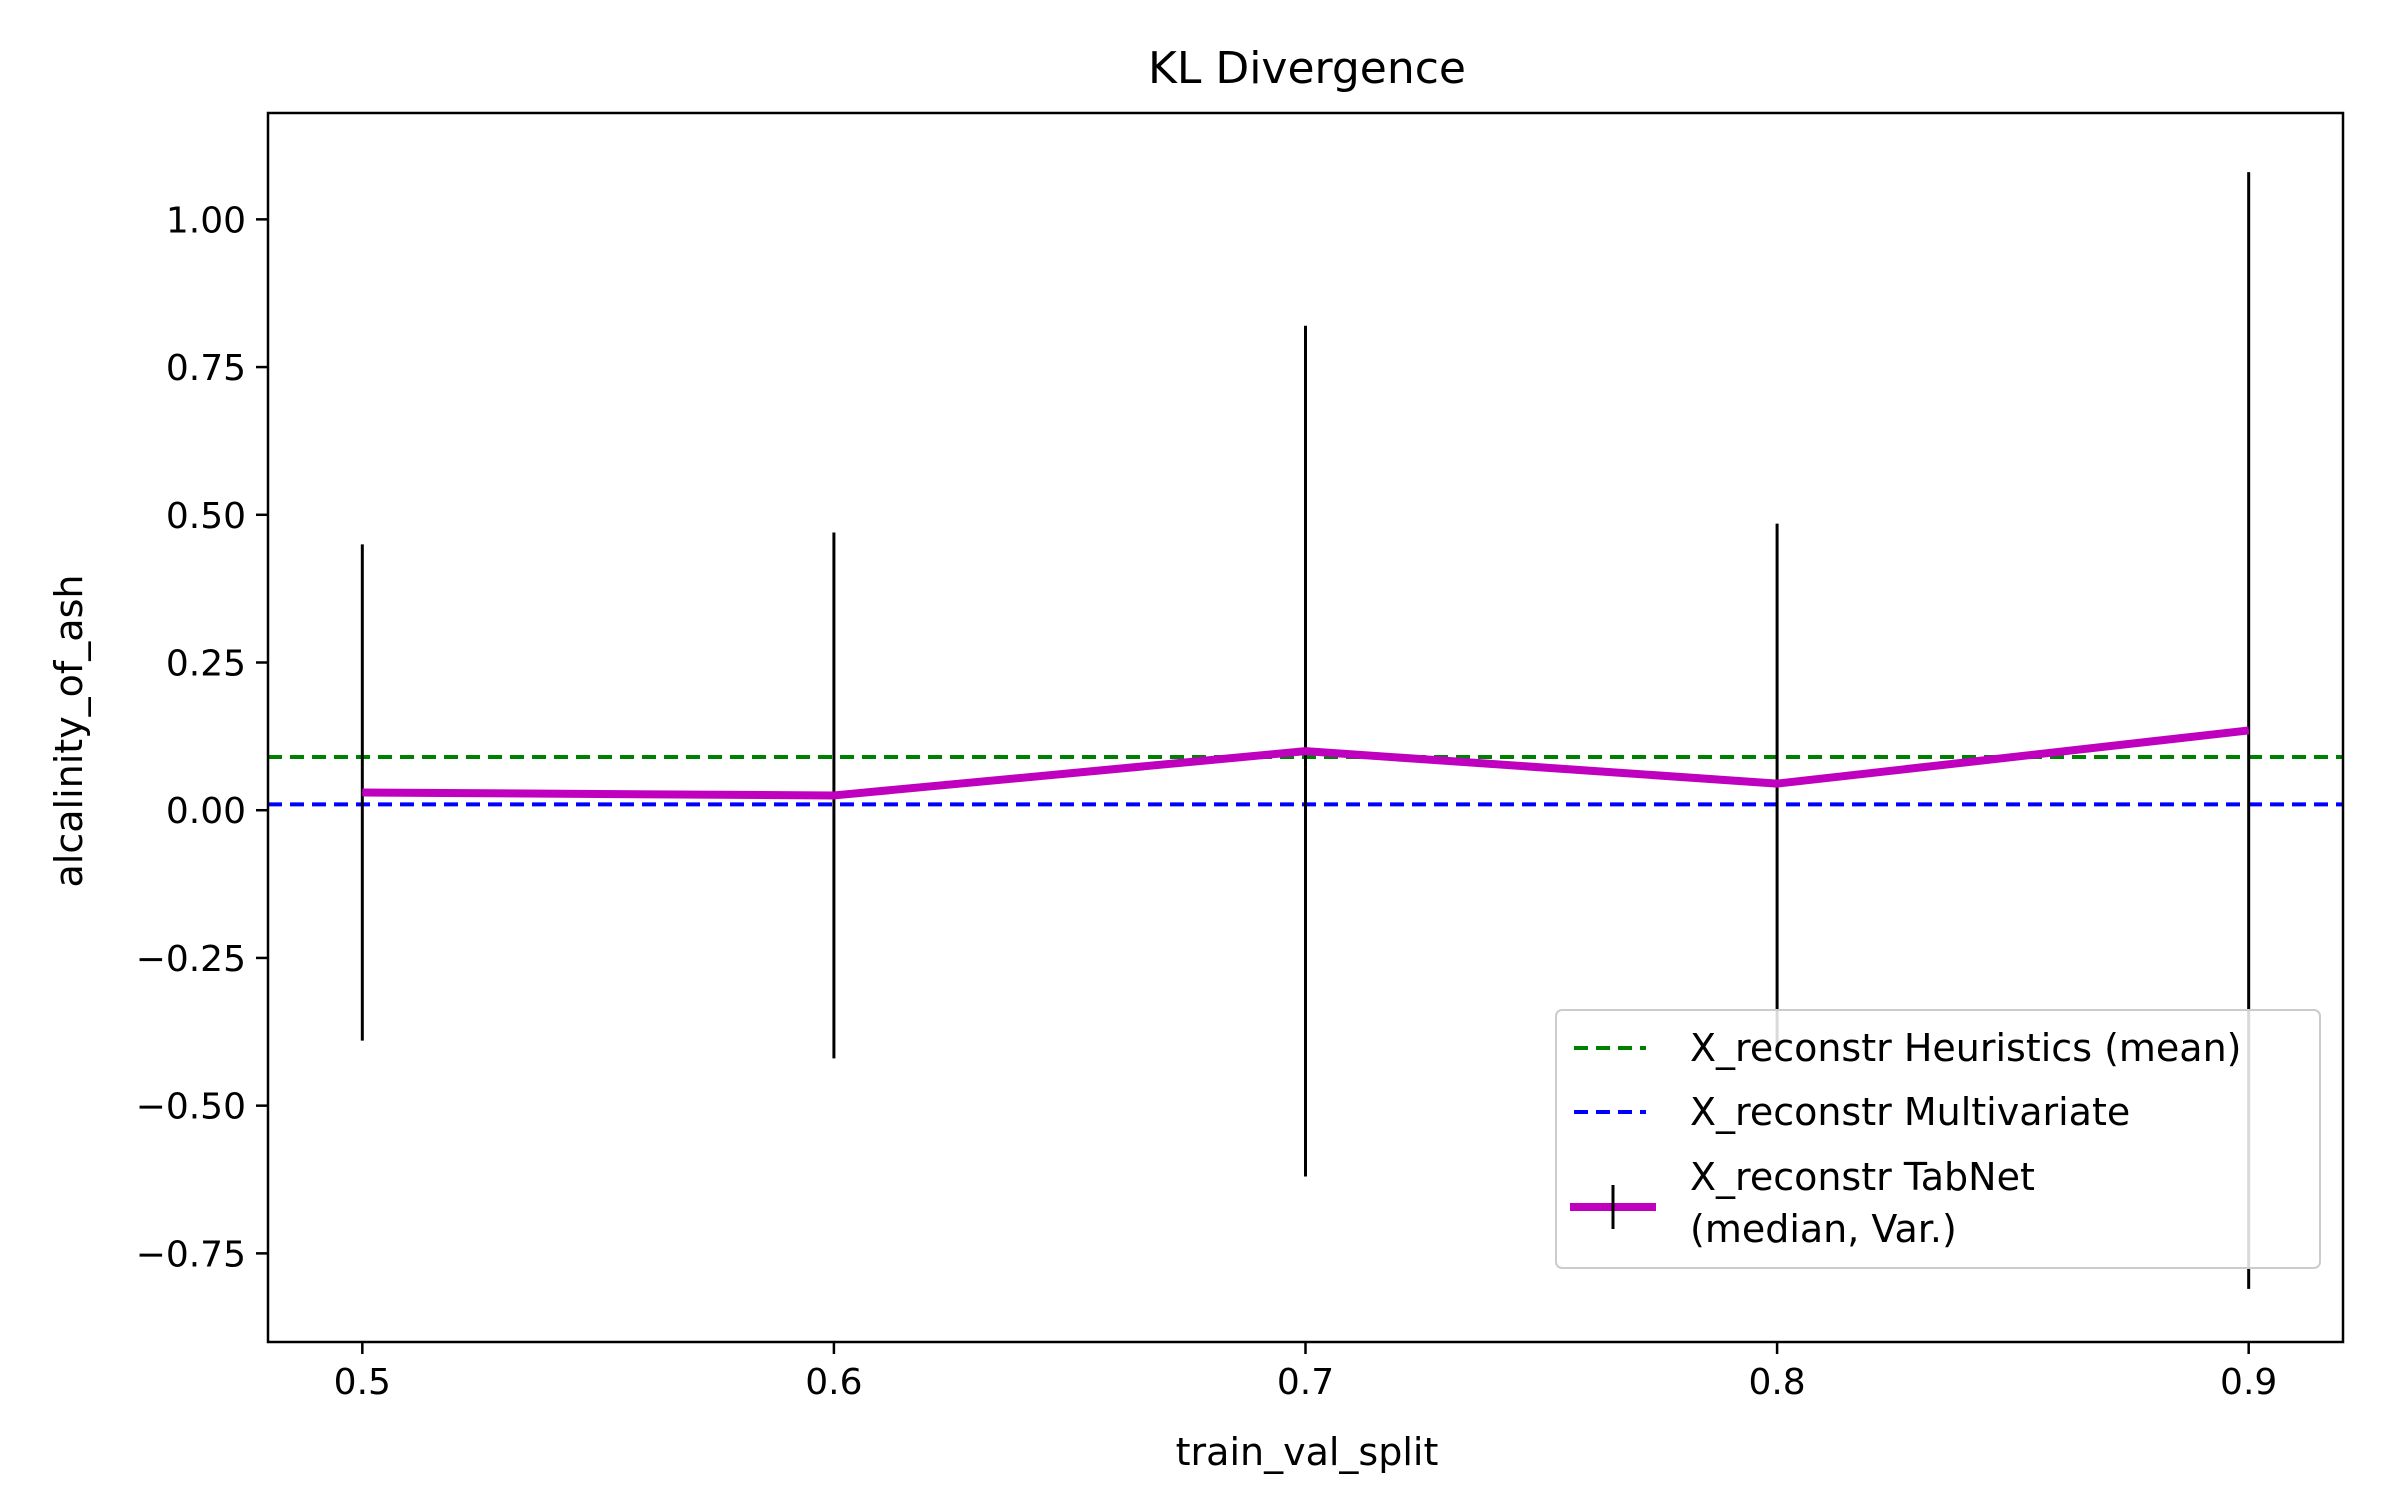 The image size is (2400, 1500). What do you see at coordinates (362, 1382) in the screenshot?
I see `x-tick-label: 0.5` at bounding box center [362, 1382].